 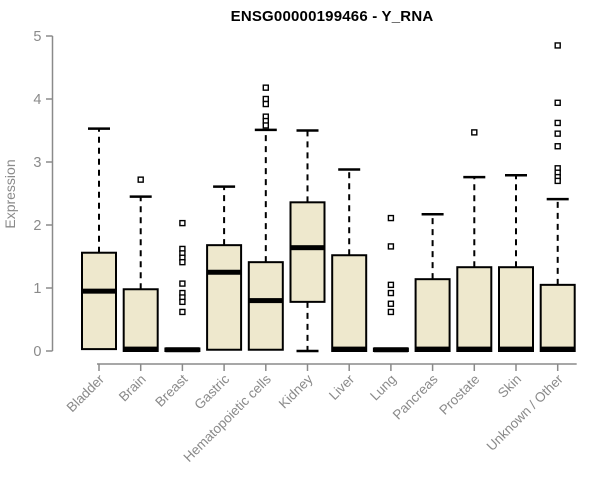 I want to click on x-tick-label-lung: Lung, so click(x=383, y=388).